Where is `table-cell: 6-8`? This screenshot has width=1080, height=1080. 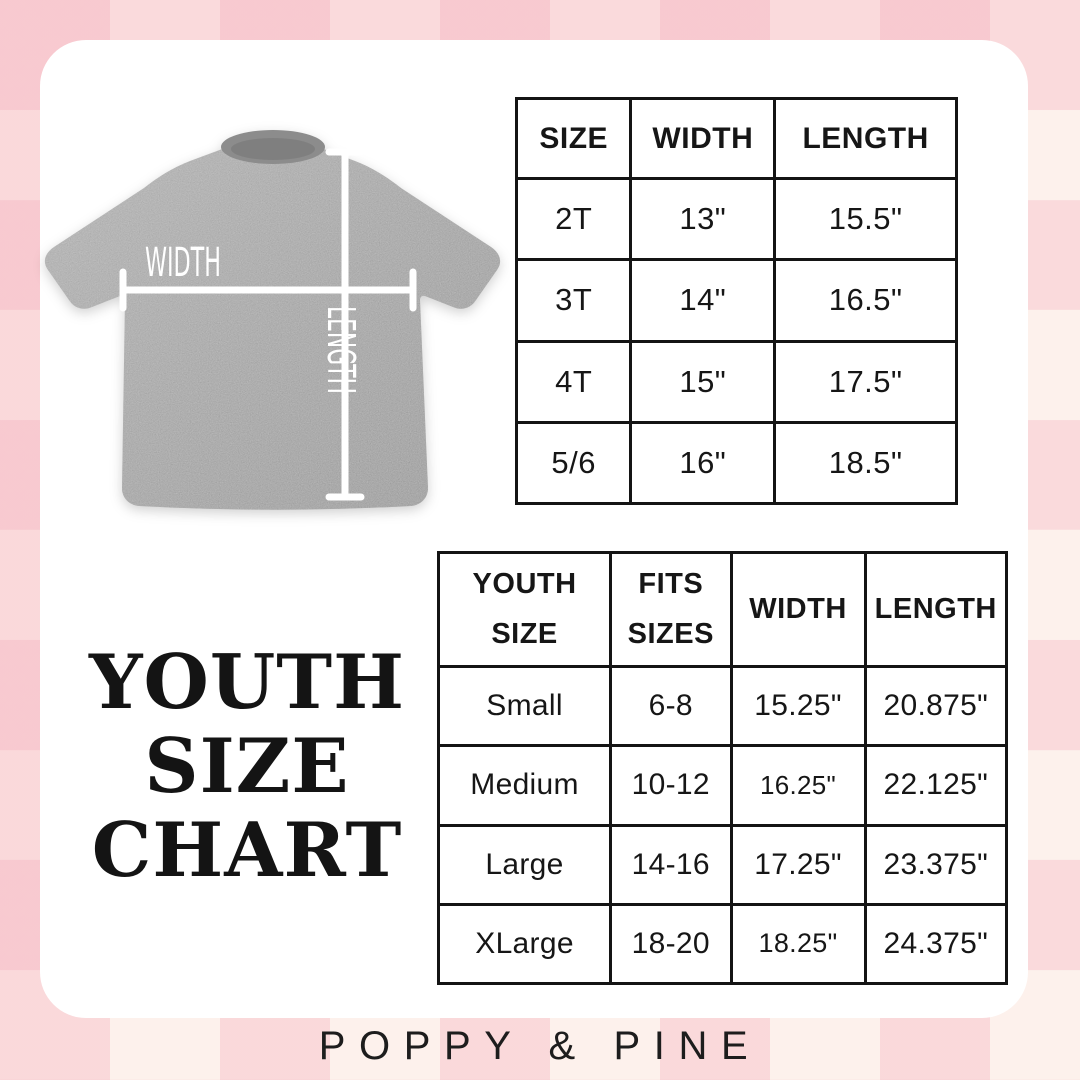
table-cell: 6-8 is located at coordinates (671, 706).